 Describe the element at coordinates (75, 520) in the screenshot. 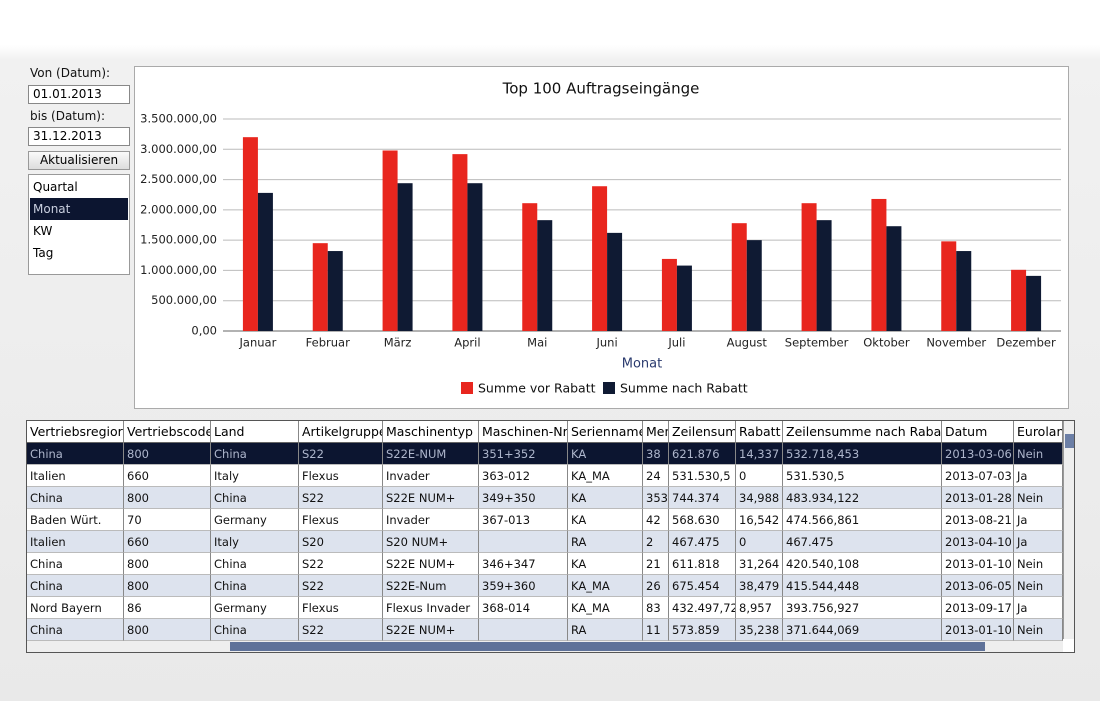

I see `table-cell: Baden Würt.` at that location.